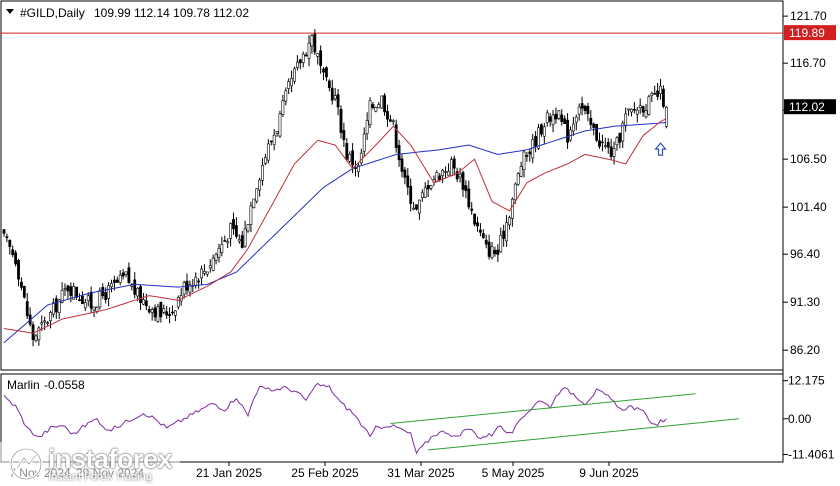 This screenshot has height=486, width=840. I want to click on current-price-badge: 112.02, so click(810, 107).